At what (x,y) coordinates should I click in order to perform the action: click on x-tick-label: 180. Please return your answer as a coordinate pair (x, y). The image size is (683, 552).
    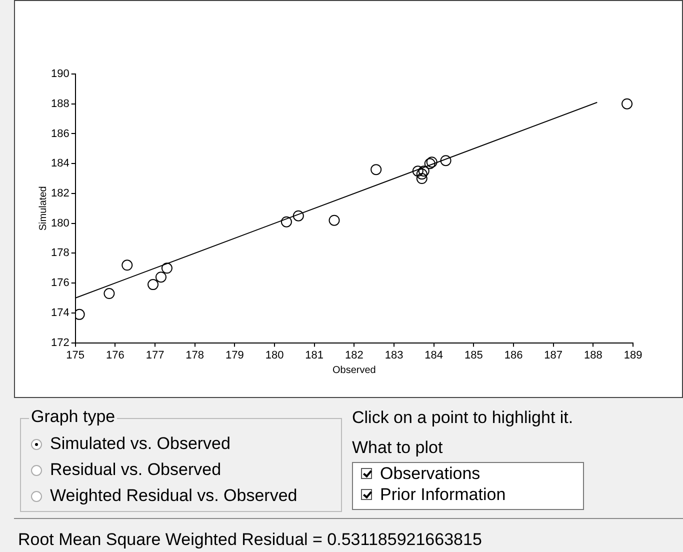
    Looking at the image, I should click on (274, 355).